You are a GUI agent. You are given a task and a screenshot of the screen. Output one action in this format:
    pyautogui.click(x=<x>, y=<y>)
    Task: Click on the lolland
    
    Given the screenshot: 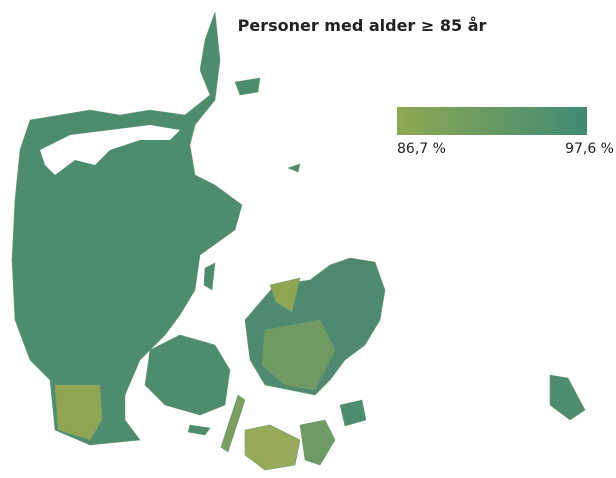 What is the action you would take?
    pyautogui.click(x=272, y=447)
    